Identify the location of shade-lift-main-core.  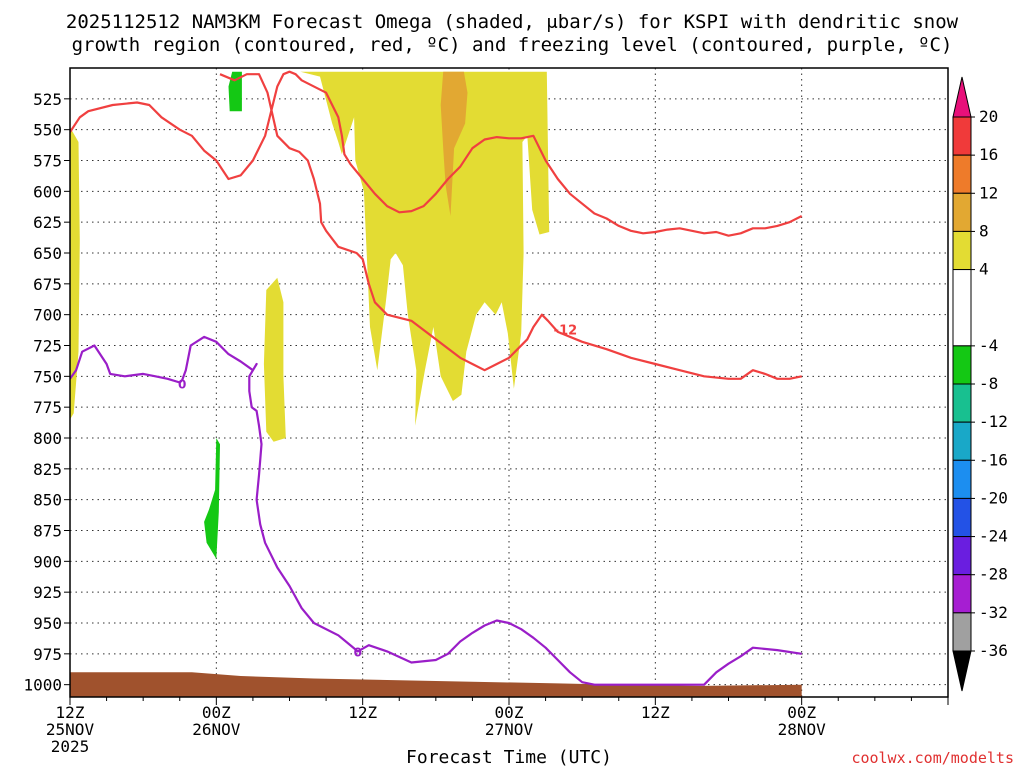
(425, 248).